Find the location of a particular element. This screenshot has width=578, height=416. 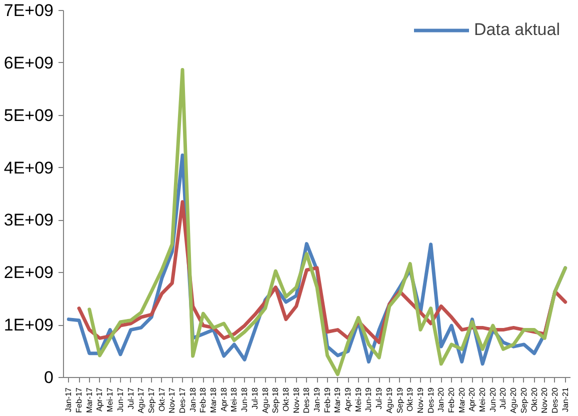

x-tick-label: Des-20 is located at coordinates (555, 400).